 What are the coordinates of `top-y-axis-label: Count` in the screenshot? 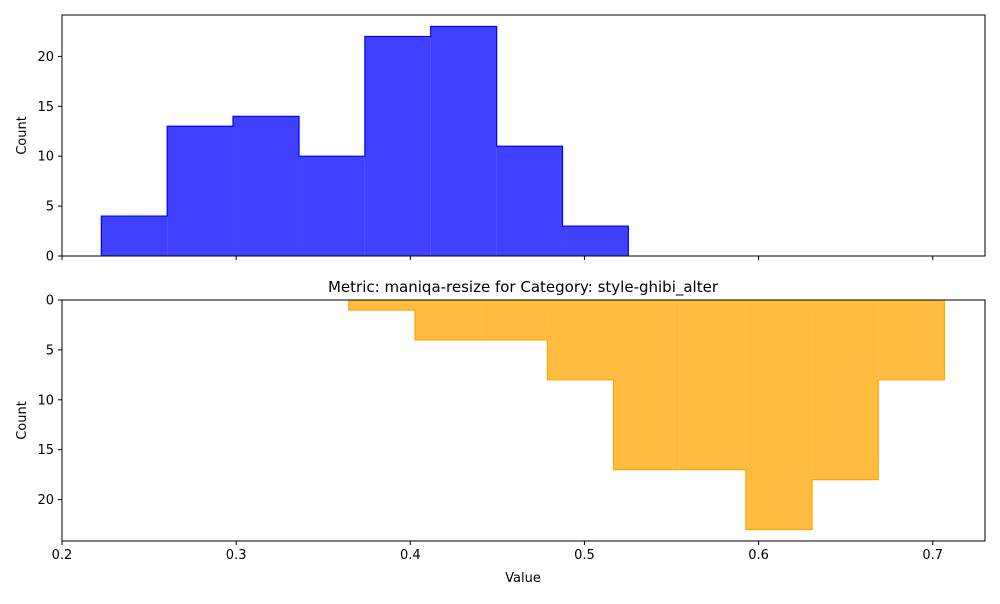 It's located at (22, 135).